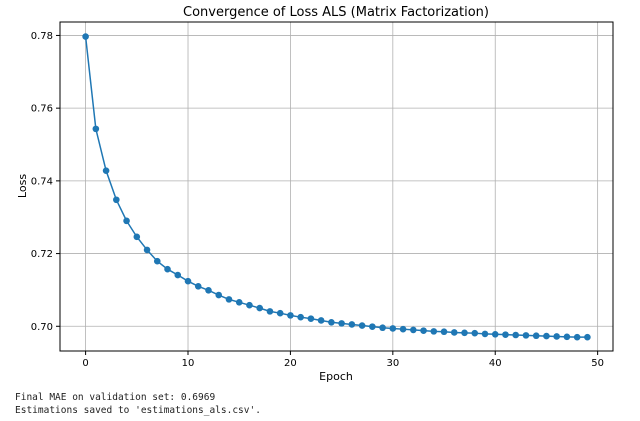  I want to click on x-tick-label: 10, so click(188, 363).